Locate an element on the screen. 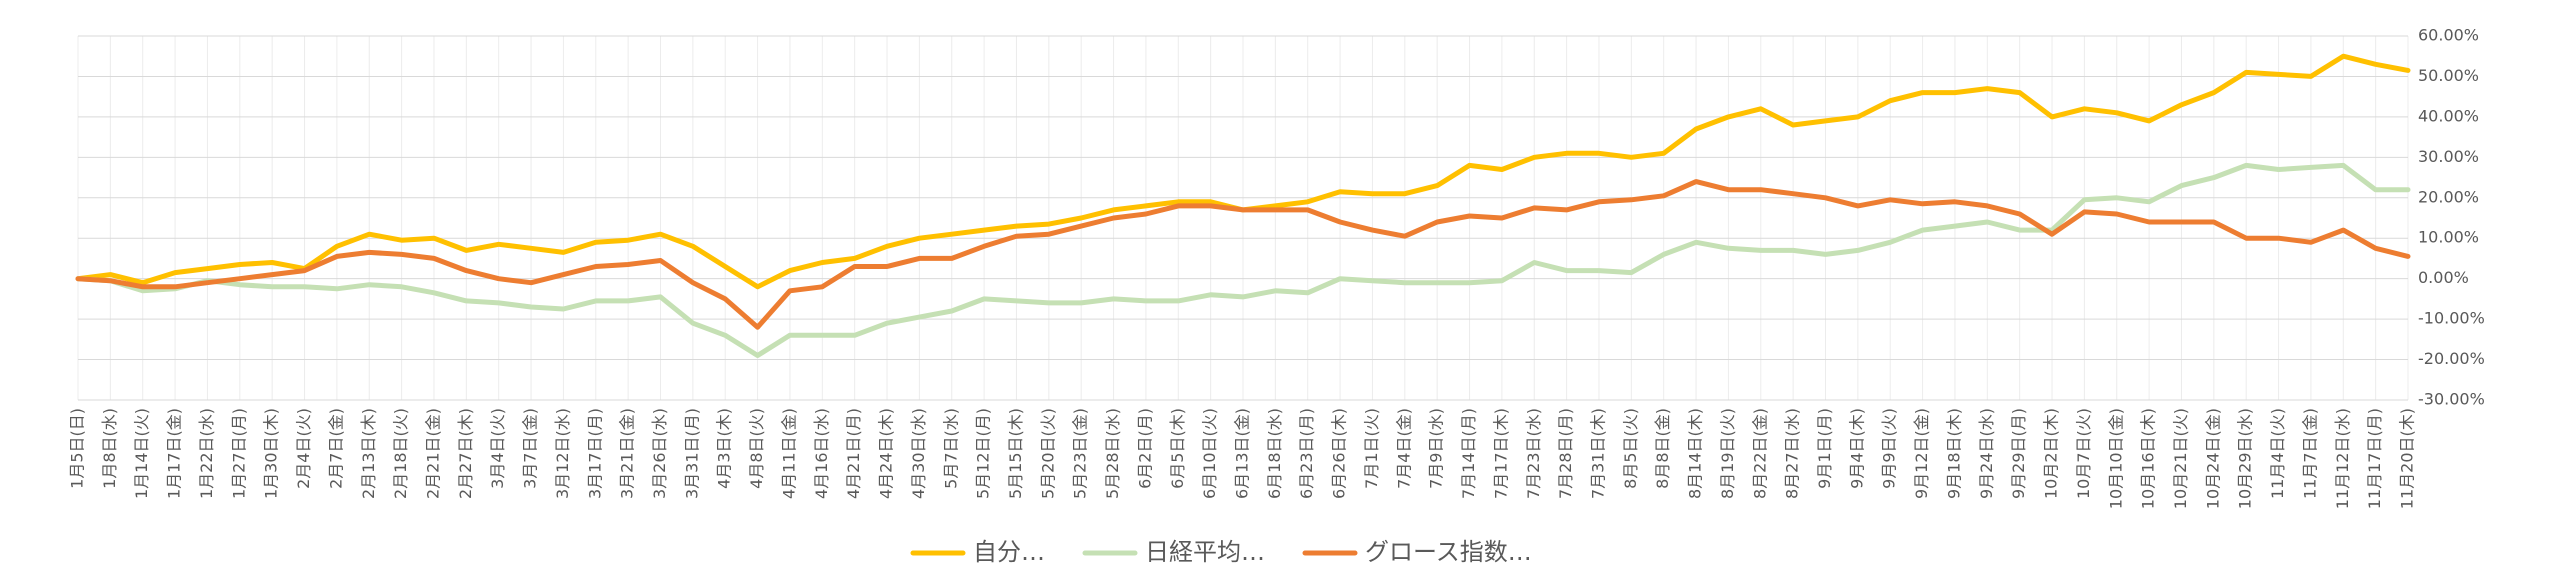  x-tick-label: 9月24日(水) is located at coordinates (1986, 453).